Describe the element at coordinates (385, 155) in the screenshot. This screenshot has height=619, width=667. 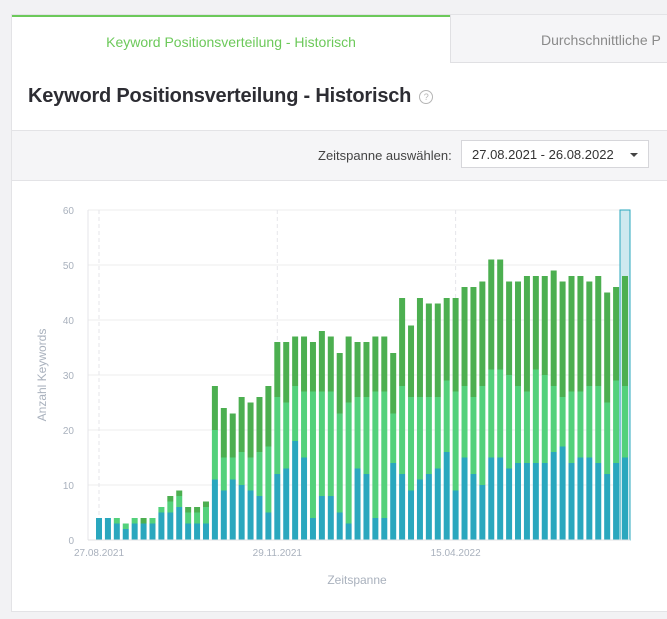
I see `timespan-label: Zeitspanne auswählen:` at that location.